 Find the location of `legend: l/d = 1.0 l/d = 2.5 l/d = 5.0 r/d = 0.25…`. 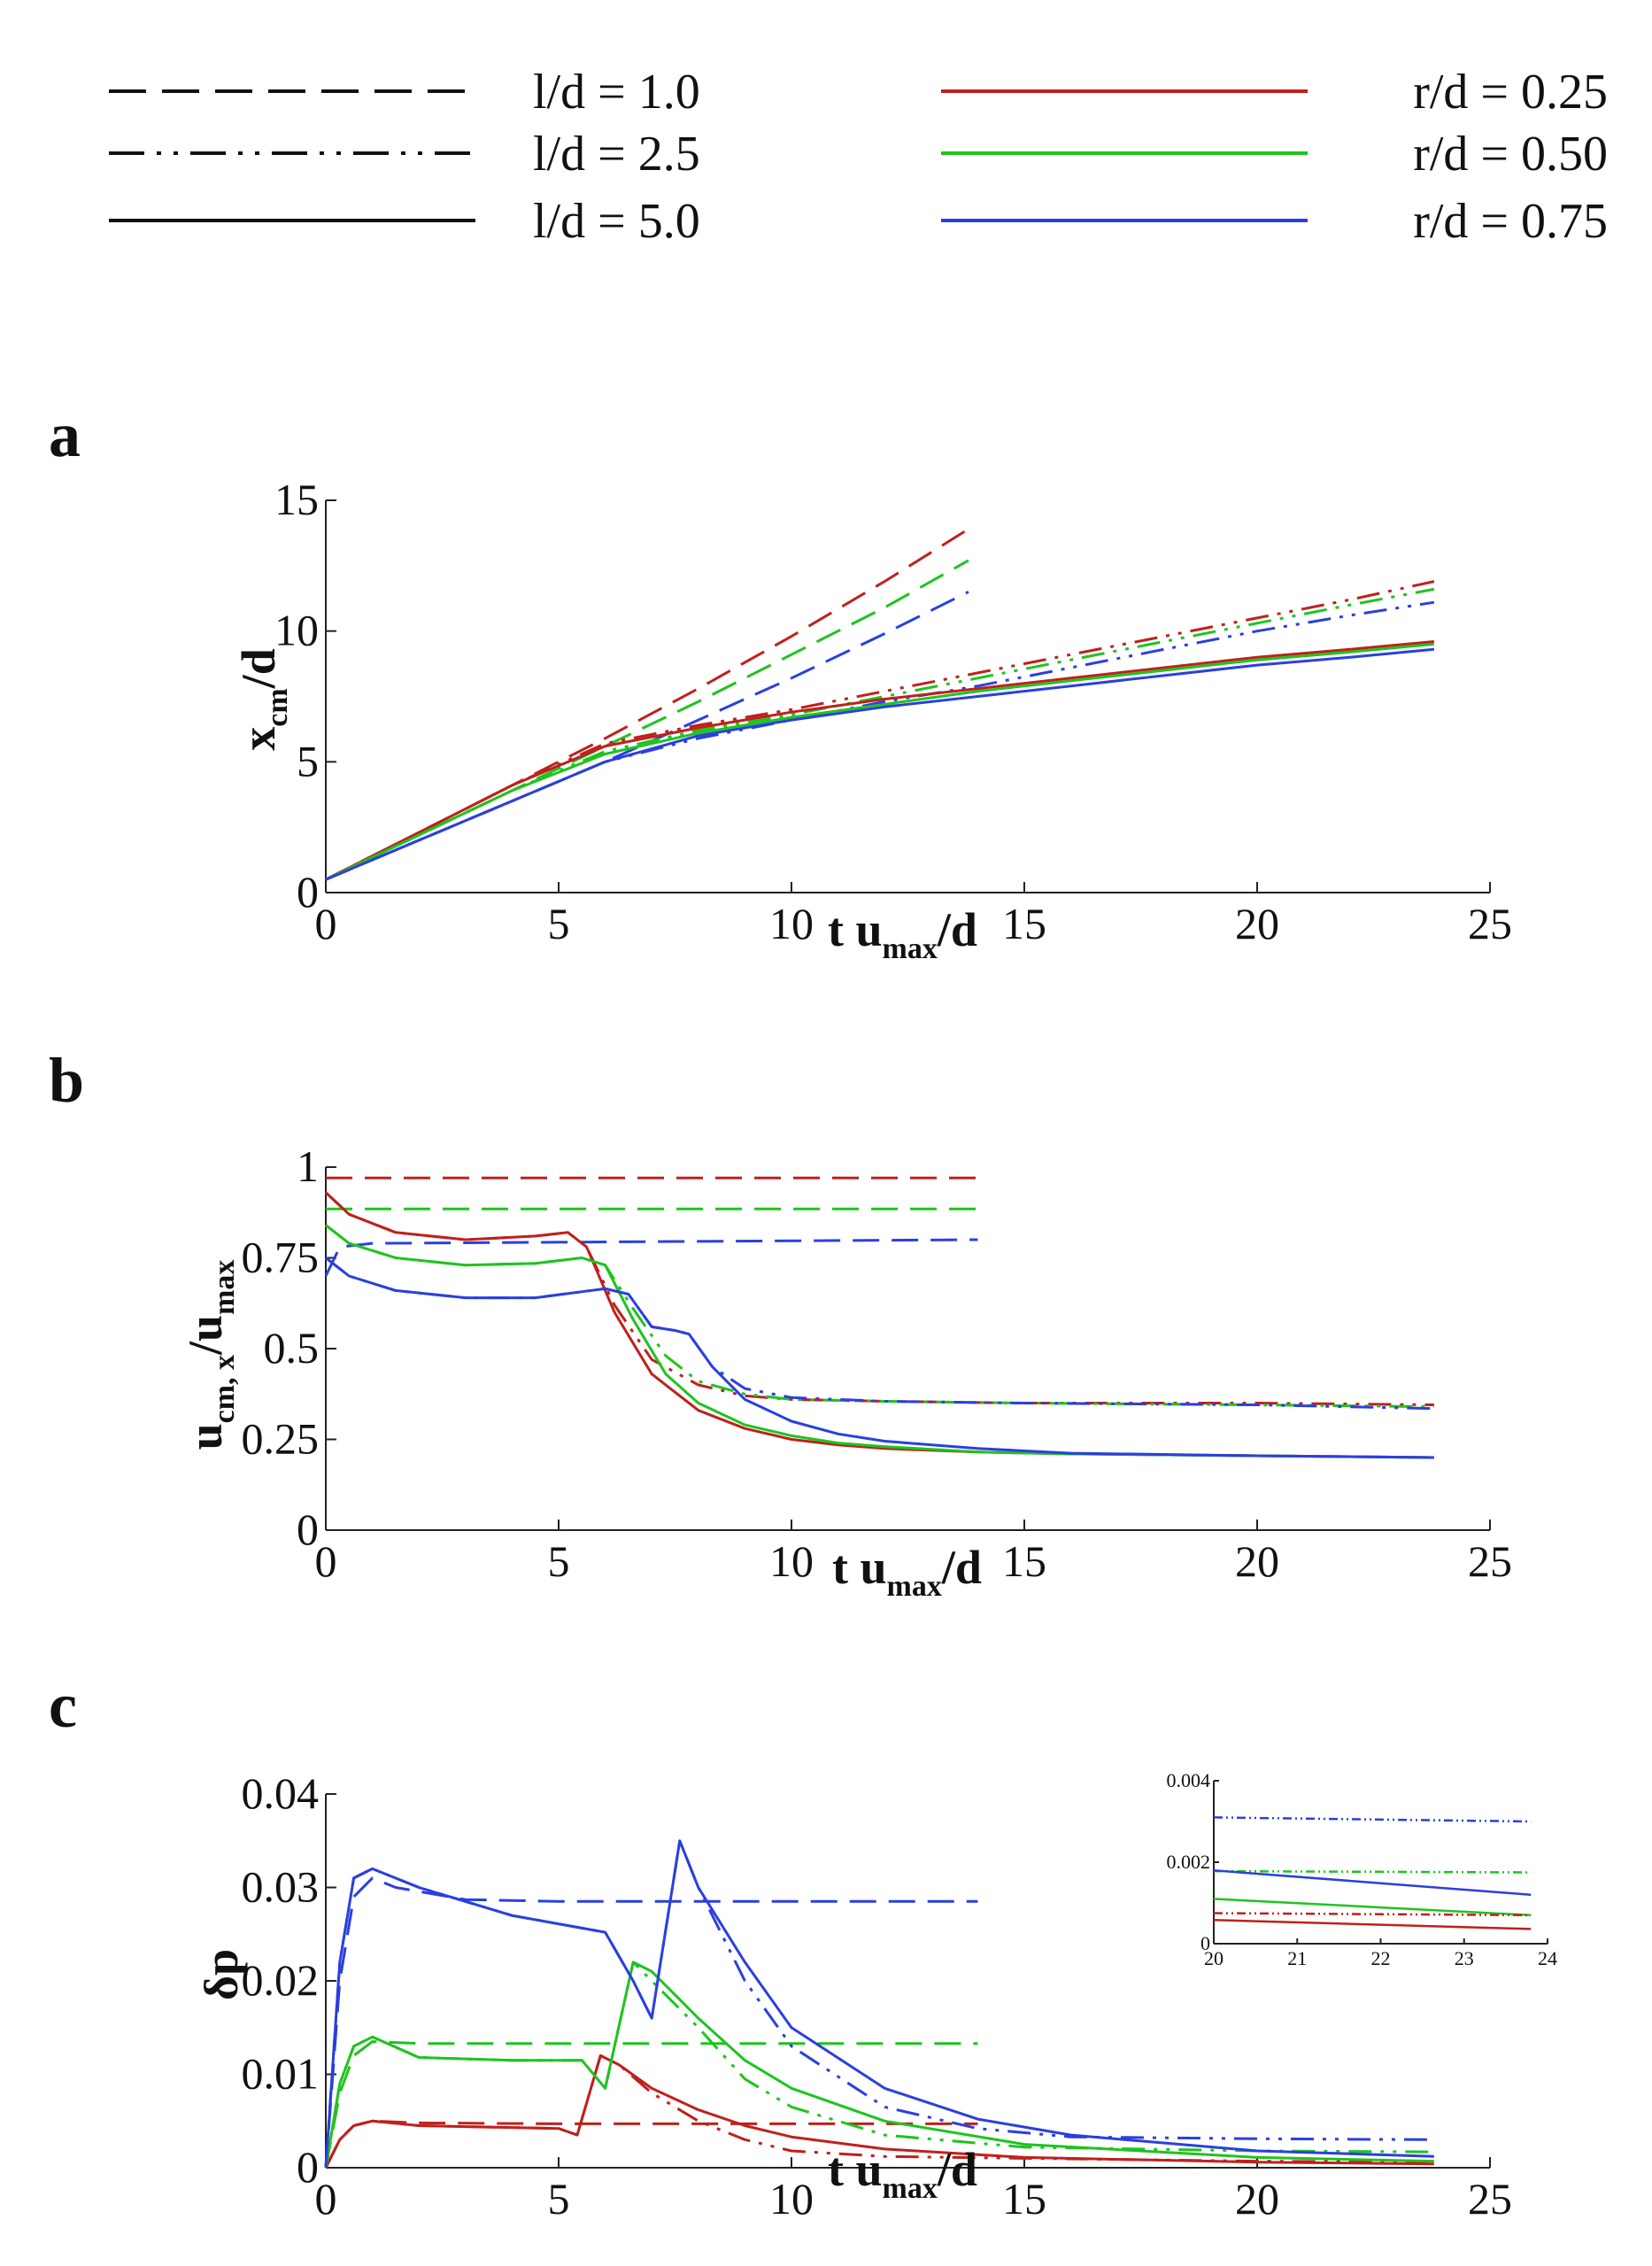

legend: l/d = 1.0 l/d = 2.5 l/d = 5.0 r/d = 0.25… is located at coordinates (858, 157).